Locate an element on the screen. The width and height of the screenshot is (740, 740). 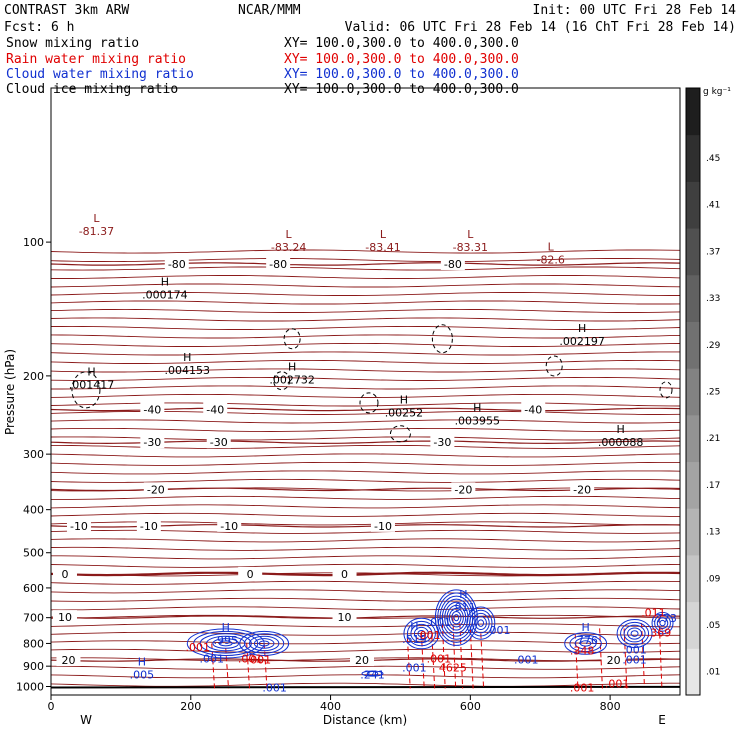
cloud-ice-maximum-value: .003955 is located at coordinates (478, 420).